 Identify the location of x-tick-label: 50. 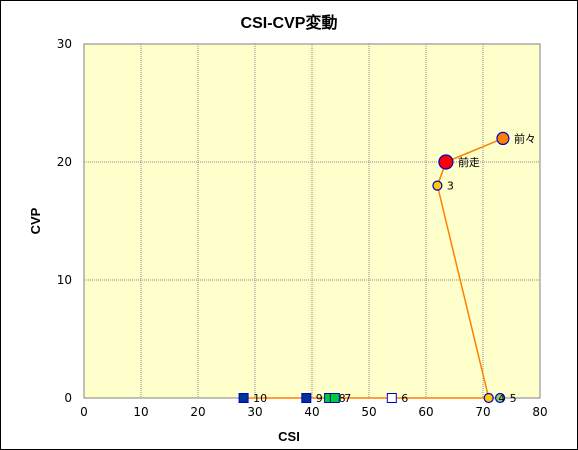
(368, 412).